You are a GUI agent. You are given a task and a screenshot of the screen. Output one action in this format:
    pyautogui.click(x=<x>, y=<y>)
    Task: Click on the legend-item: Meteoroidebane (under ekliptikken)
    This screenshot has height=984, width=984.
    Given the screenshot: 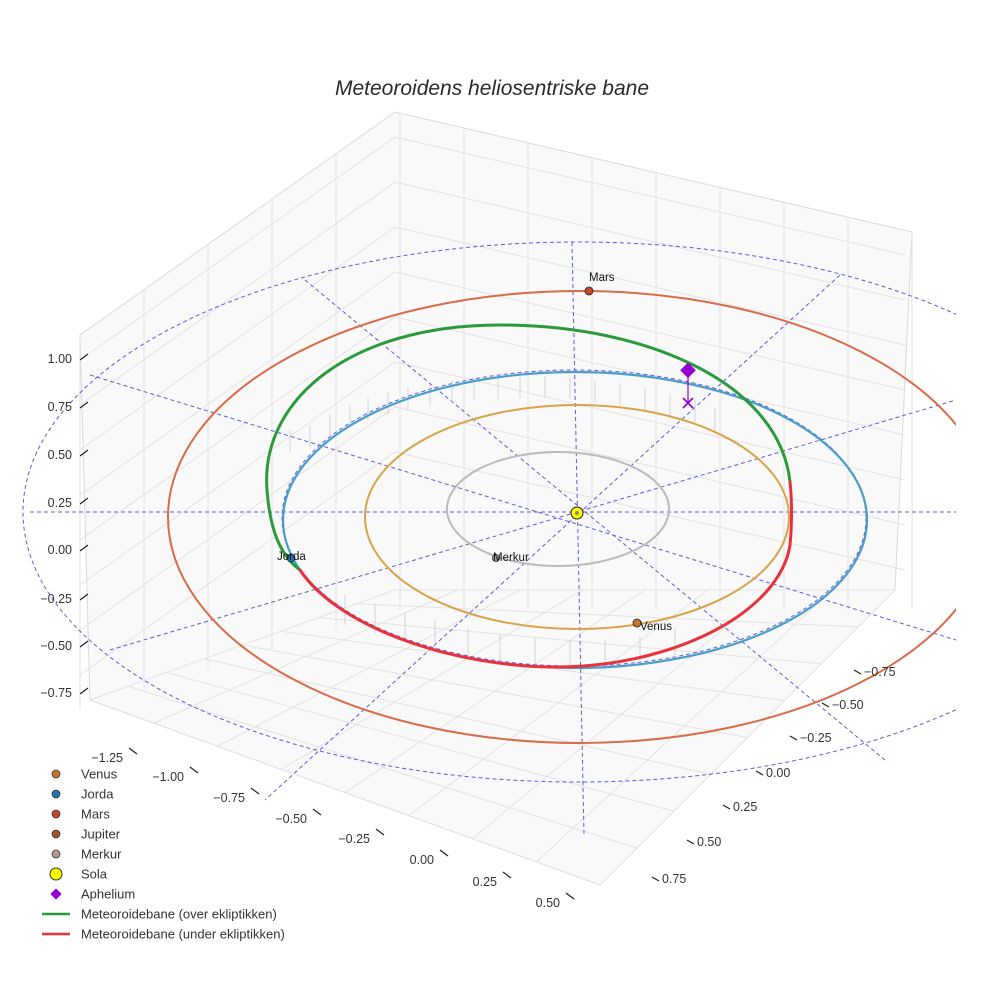 What is the action you would take?
    pyautogui.click(x=163, y=934)
    